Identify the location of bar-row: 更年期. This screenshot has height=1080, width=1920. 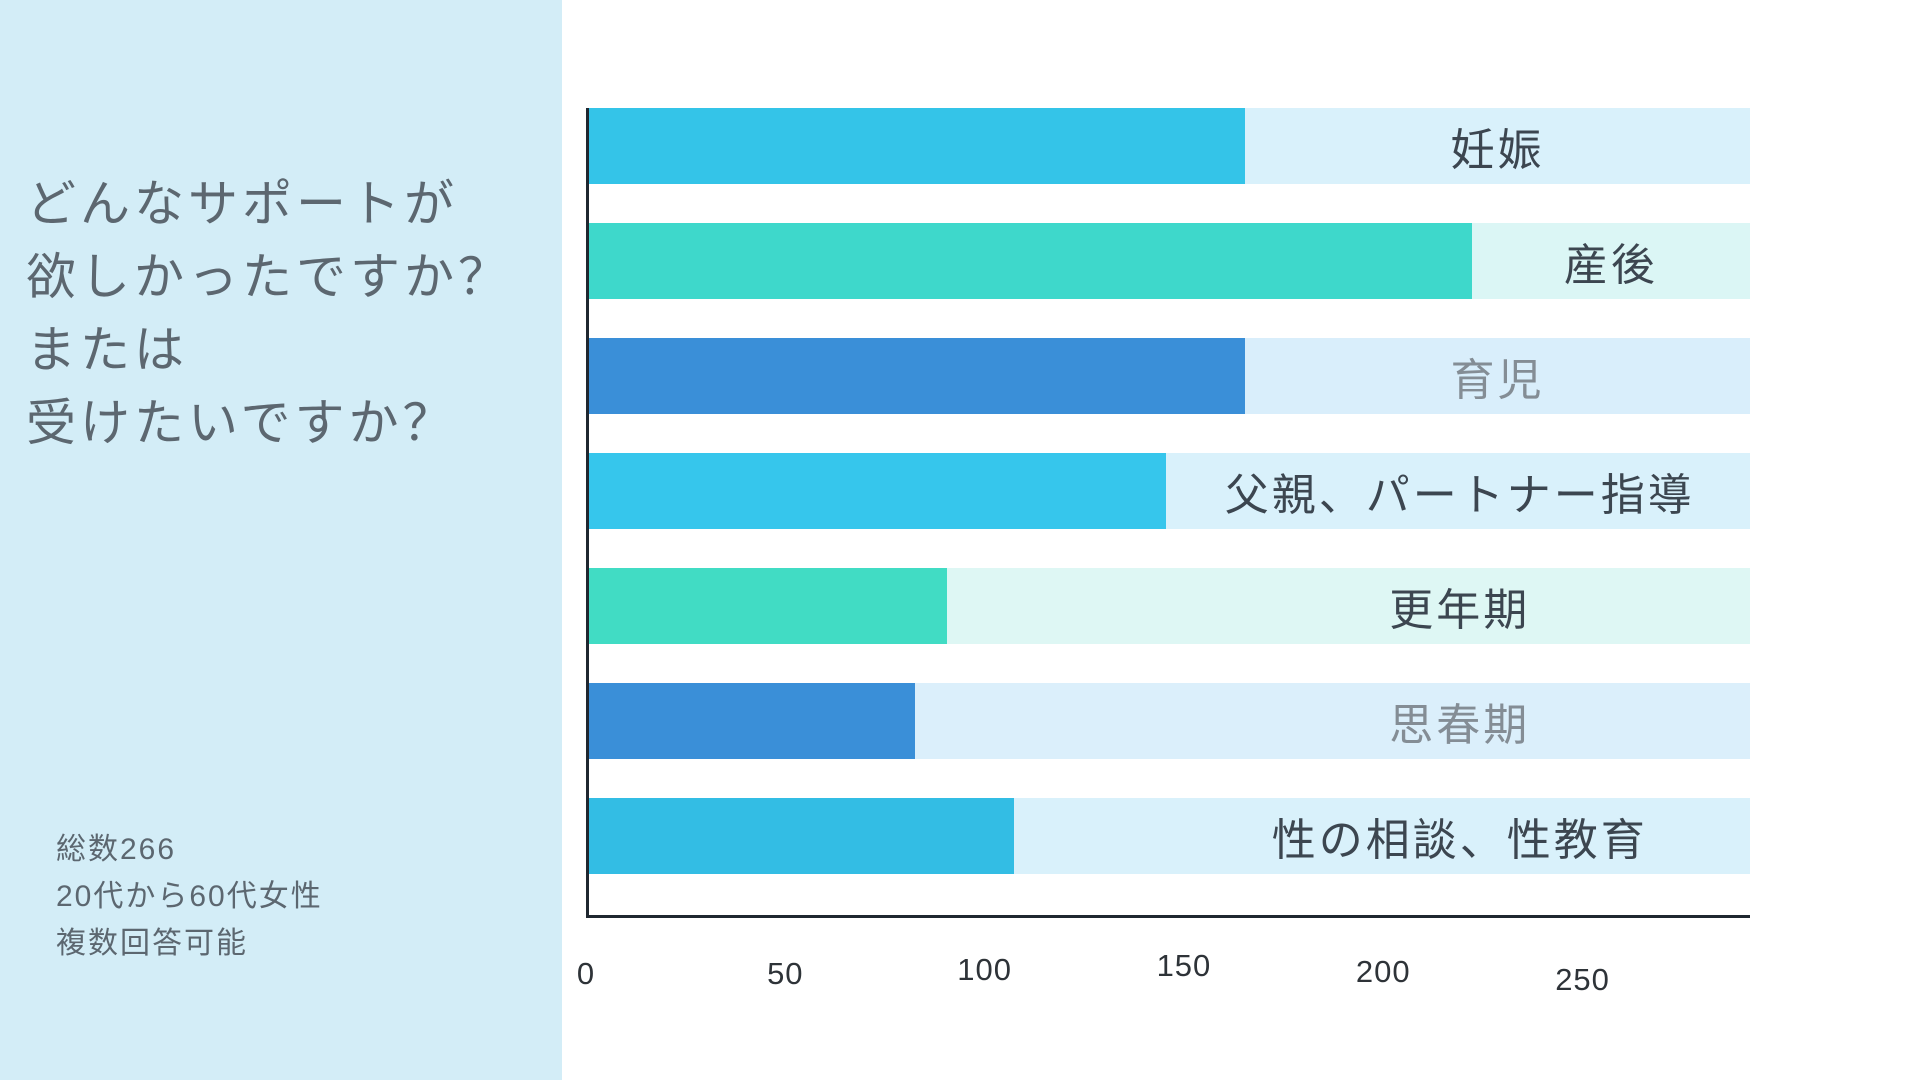
(1169, 606).